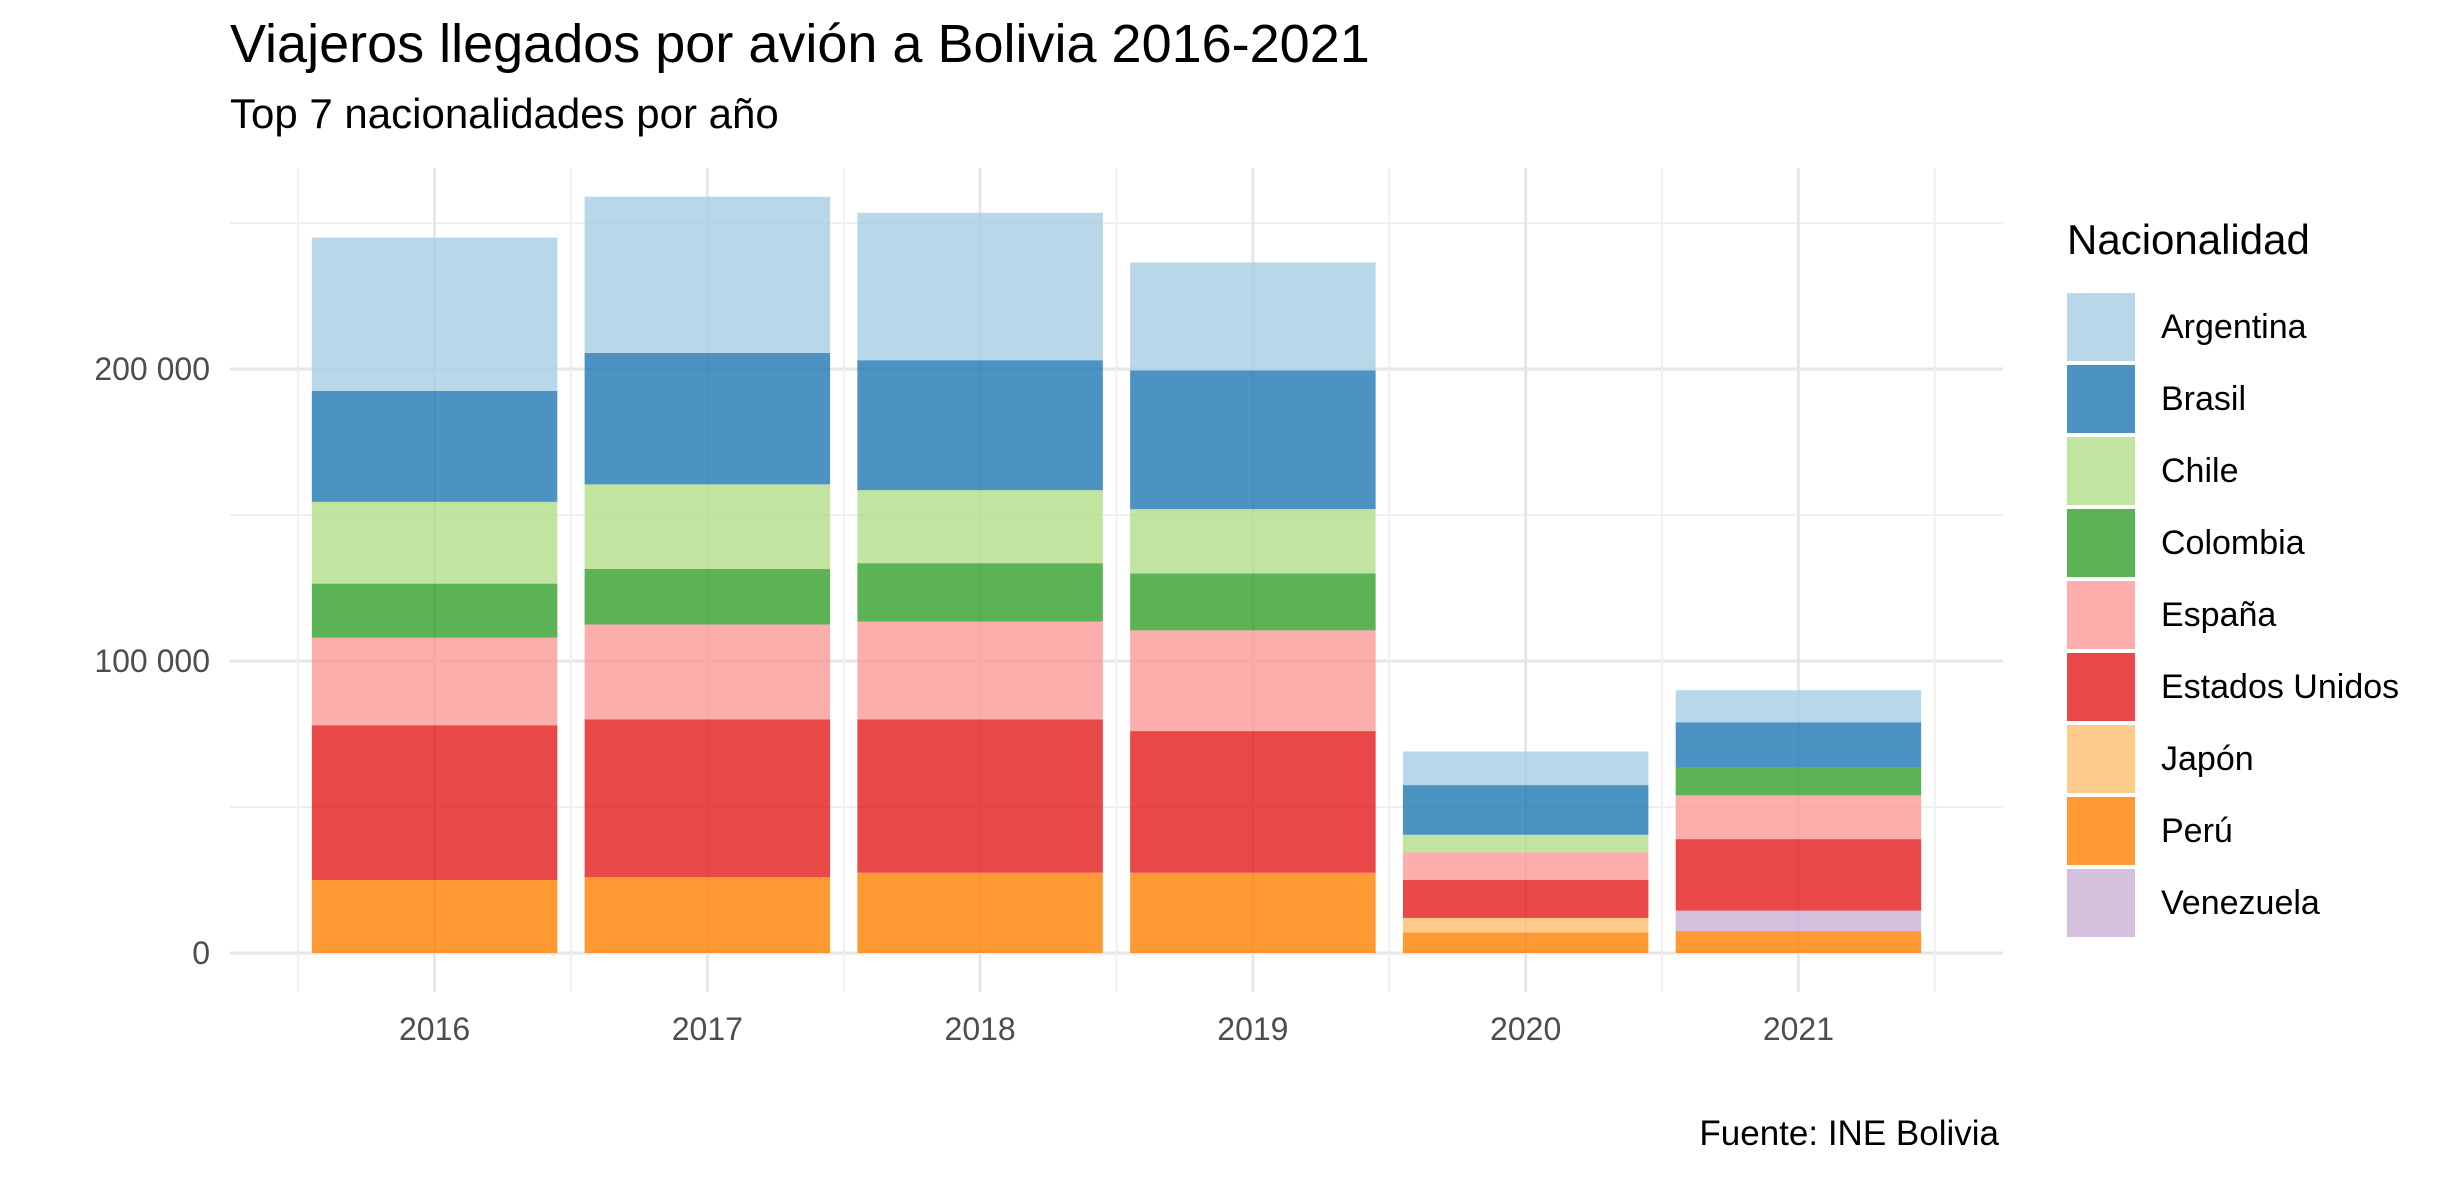  What do you see at coordinates (2200, 470) in the screenshot?
I see `legend-label: Chile` at bounding box center [2200, 470].